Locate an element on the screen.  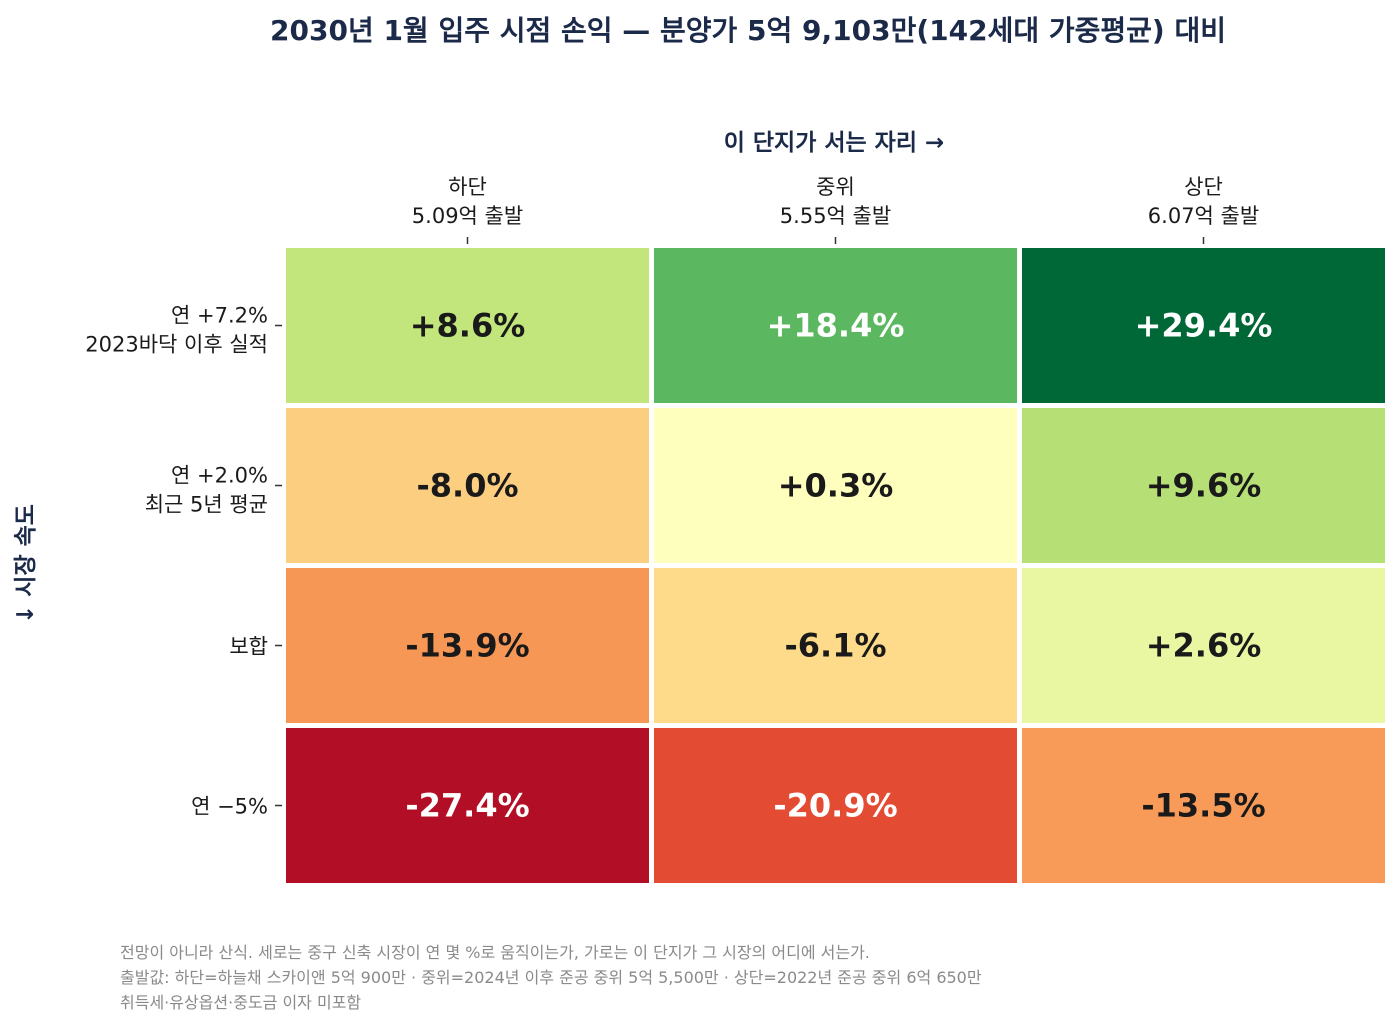
cell-value-label: -20.9% is located at coordinates (835, 806).